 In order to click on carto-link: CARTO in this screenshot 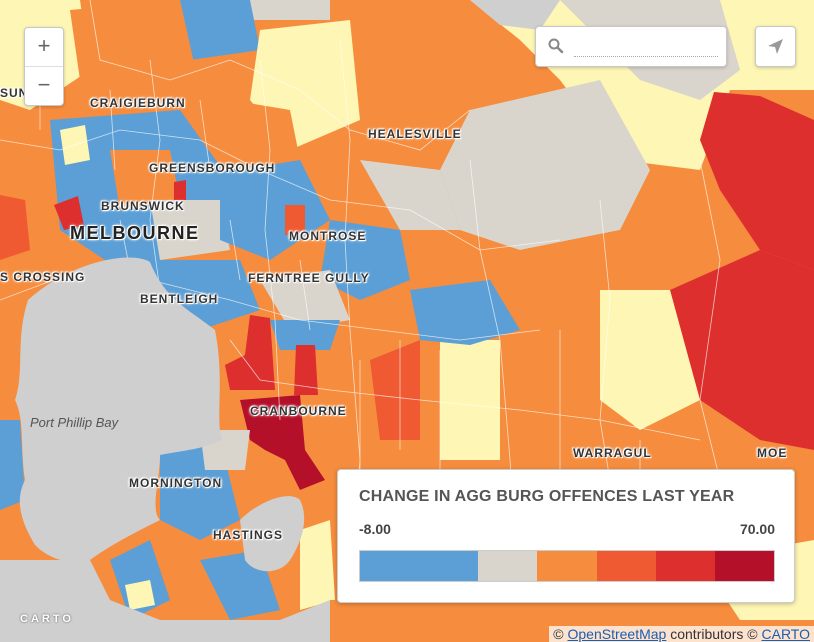, I will do `click(786, 634)`.